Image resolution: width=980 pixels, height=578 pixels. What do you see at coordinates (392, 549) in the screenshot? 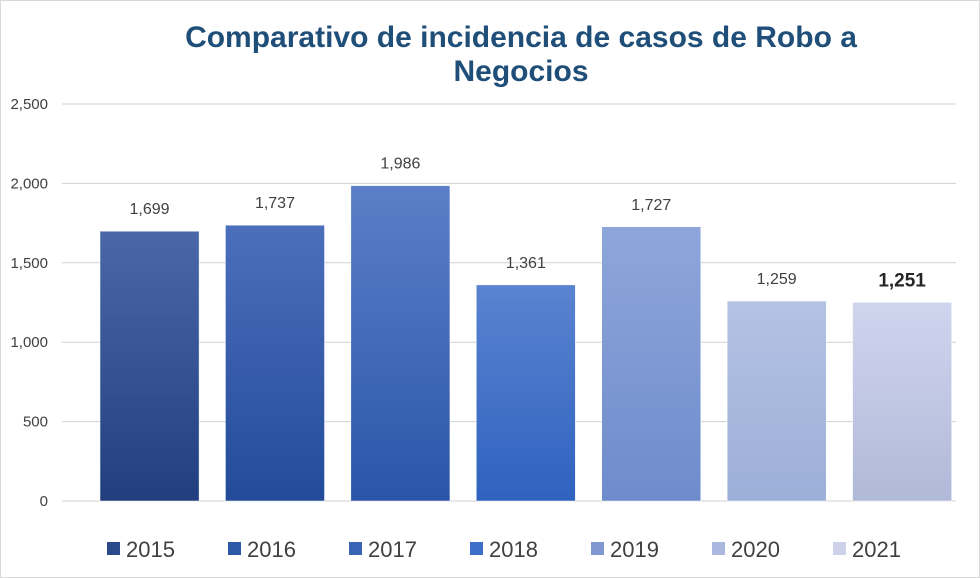
I see `legend-label-2017: 2017` at bounding box center [392, 549].